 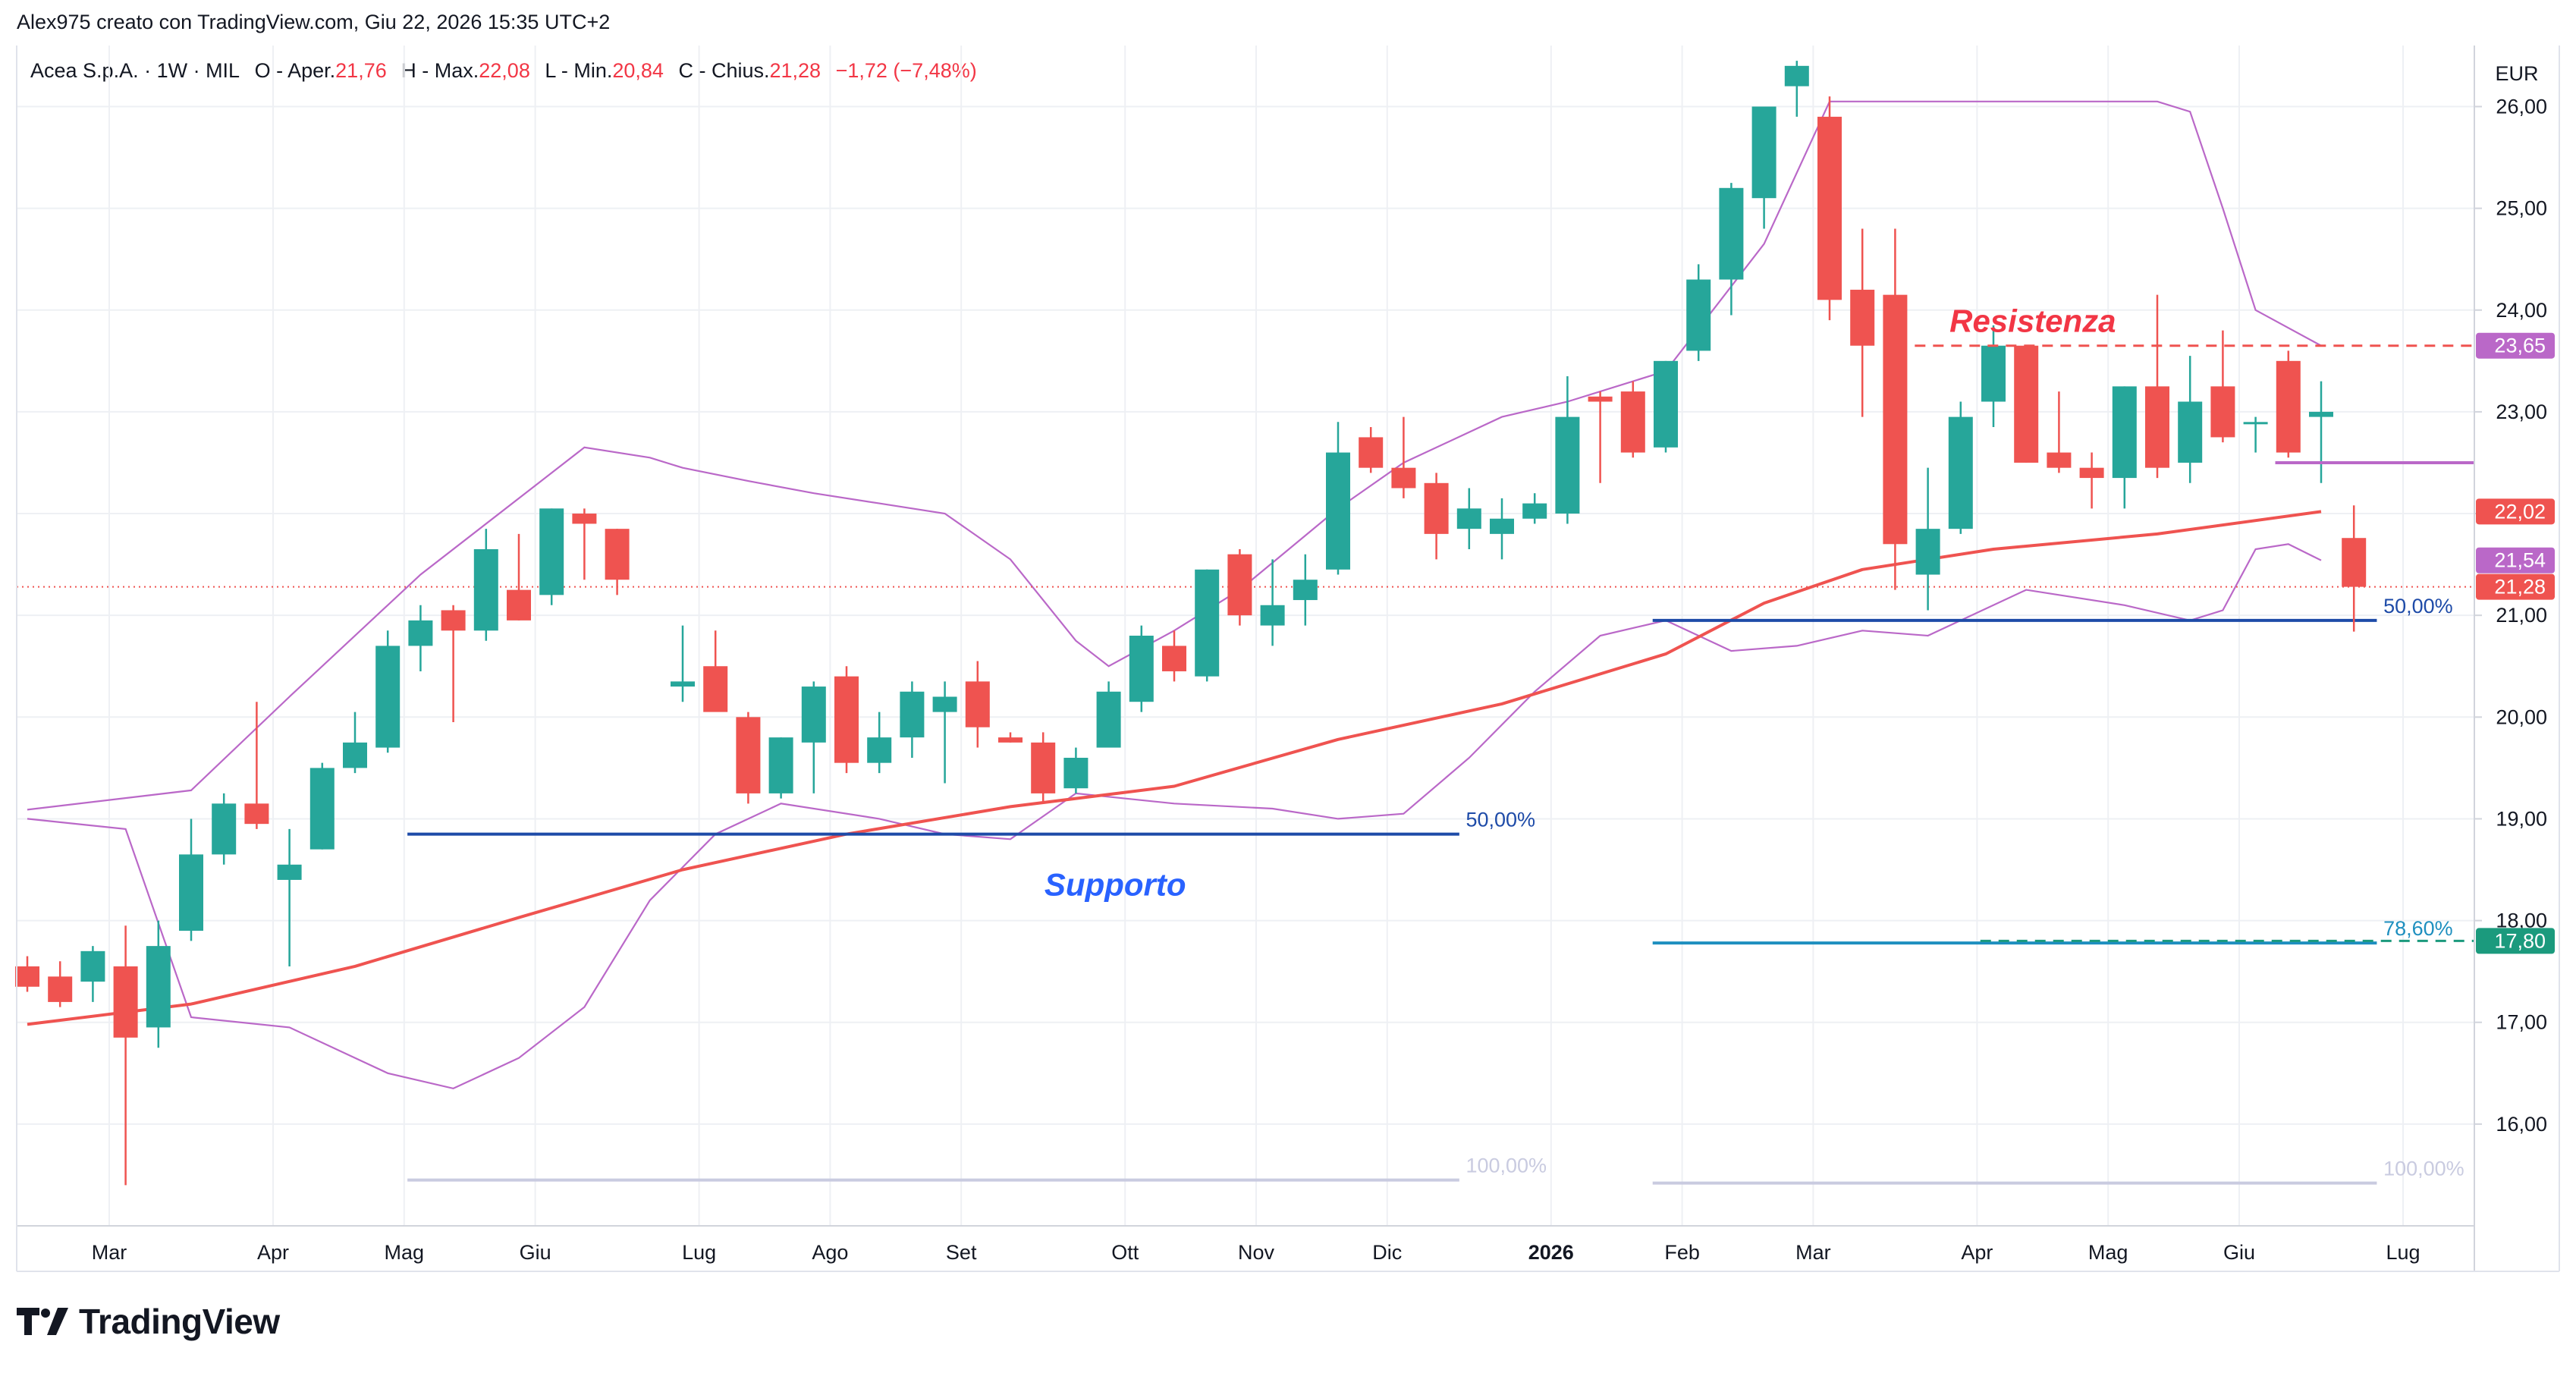 I want to click on tradingview-logo: TradingView, so click(x=148, y=1321).